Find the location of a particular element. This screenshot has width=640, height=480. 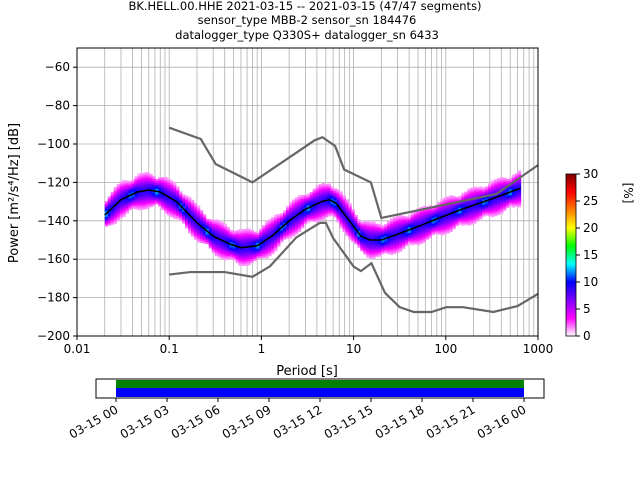

colorbar-tick-label: 20 is located at coordinates (590, 228).